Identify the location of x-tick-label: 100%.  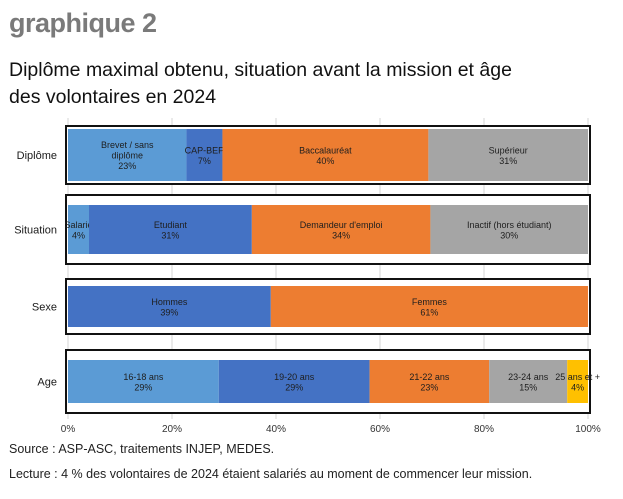
(588, 429).